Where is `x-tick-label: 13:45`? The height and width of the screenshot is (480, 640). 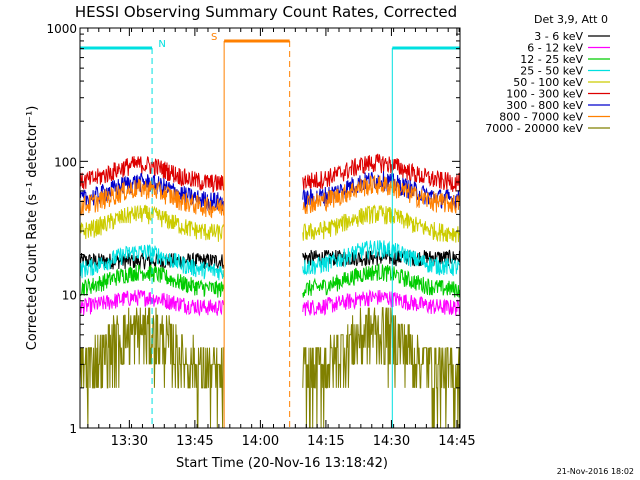
x-tick-label: 13:45 is located at coordinates (194, 441).